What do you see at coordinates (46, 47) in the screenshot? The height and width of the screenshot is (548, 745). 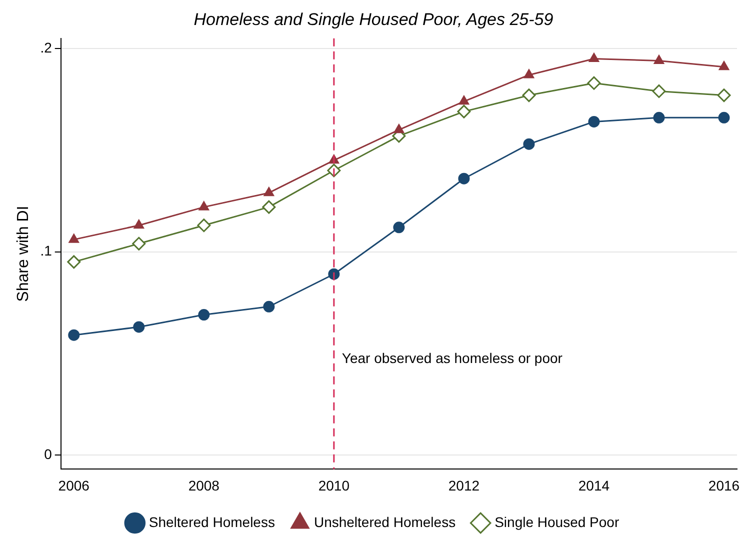 I see `y-tick-label: .2` at bounding box center [46, 47].